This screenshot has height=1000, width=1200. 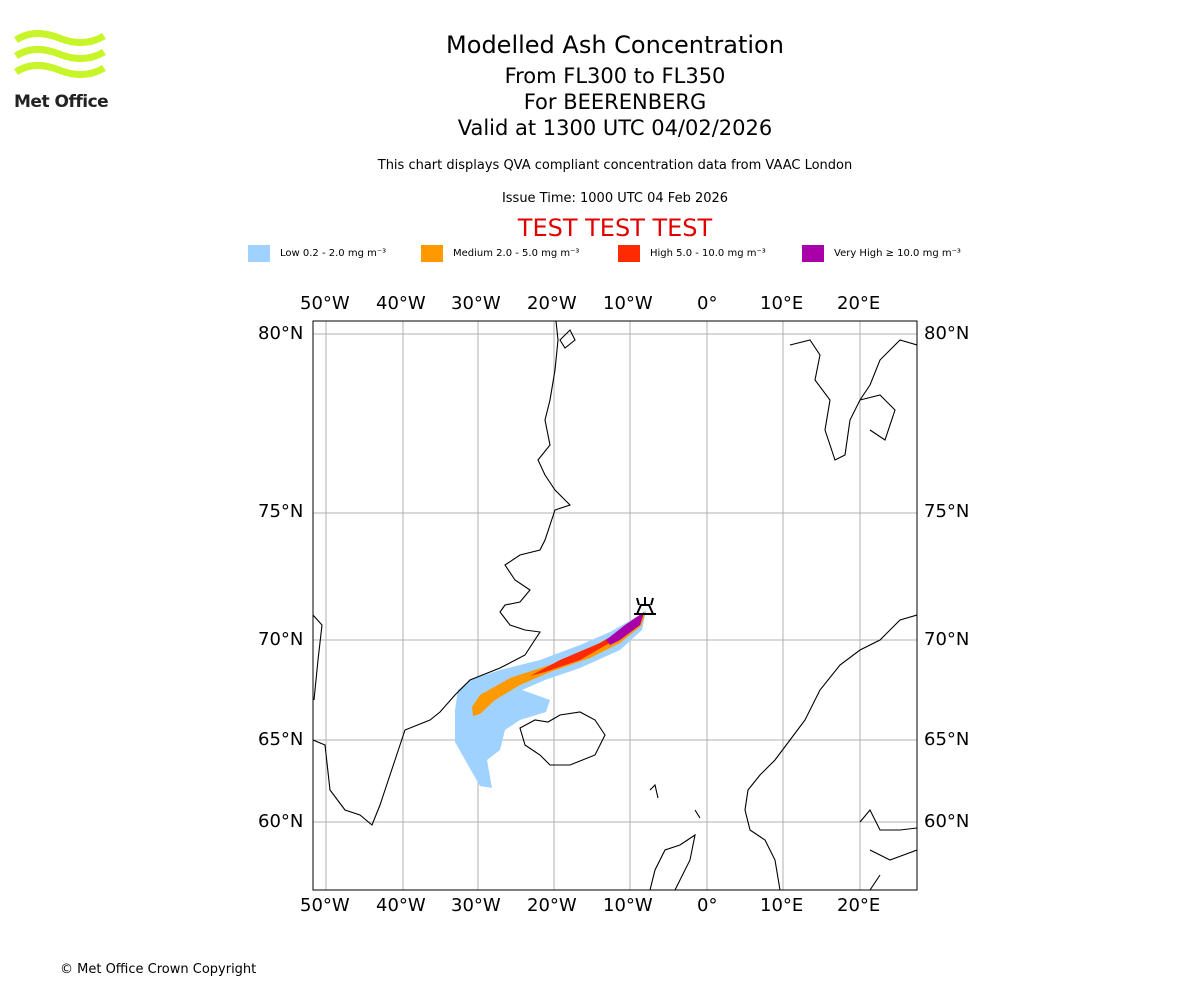 What do you see at coordinates (615, 76) in the screenshot?
I see `flight-levels: From FL300 to FL350` at bounding box center [615, 76].